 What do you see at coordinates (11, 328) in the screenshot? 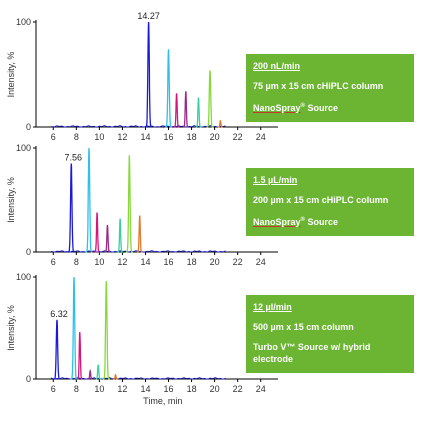
I see `y-axis-label-3: Intensity, %` at bounding box center [11, 328].